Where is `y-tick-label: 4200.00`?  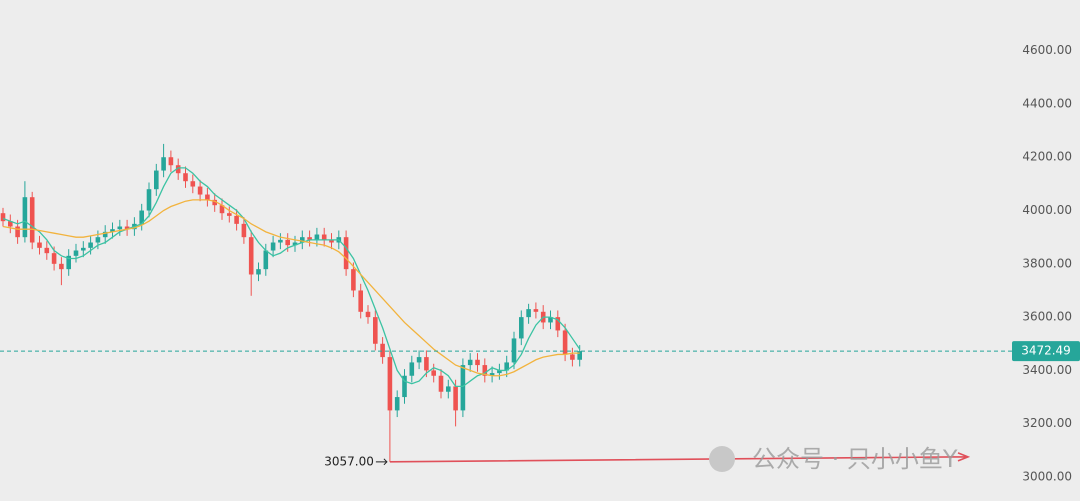 y-tick-label: 4200.00 is located at coordinates (1047, 157).